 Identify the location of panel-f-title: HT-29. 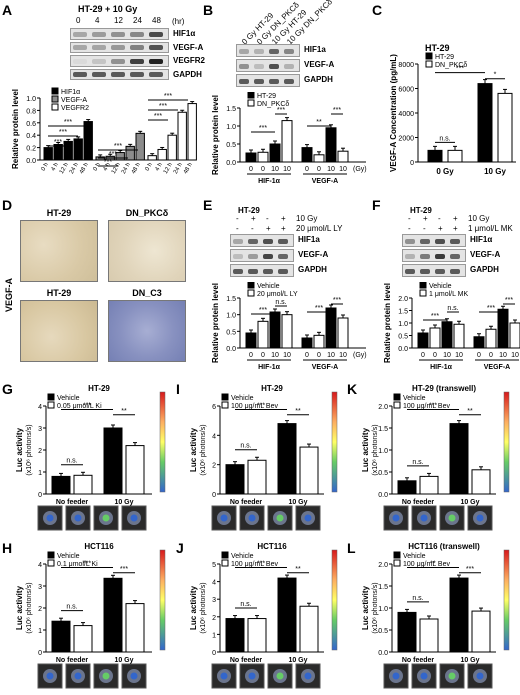
(421, 210).